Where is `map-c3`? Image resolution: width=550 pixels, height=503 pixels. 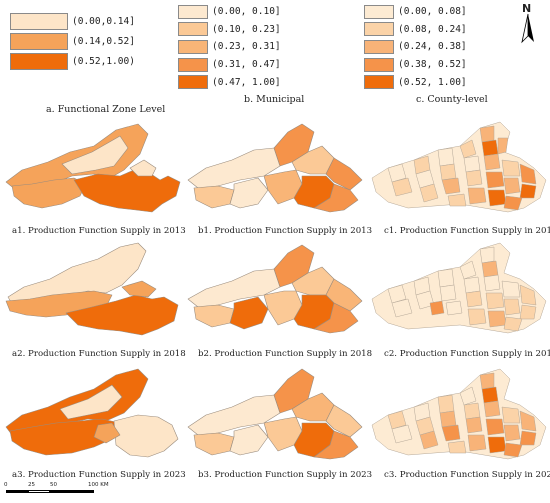
map-c3 is located at coordinates (459, 414).